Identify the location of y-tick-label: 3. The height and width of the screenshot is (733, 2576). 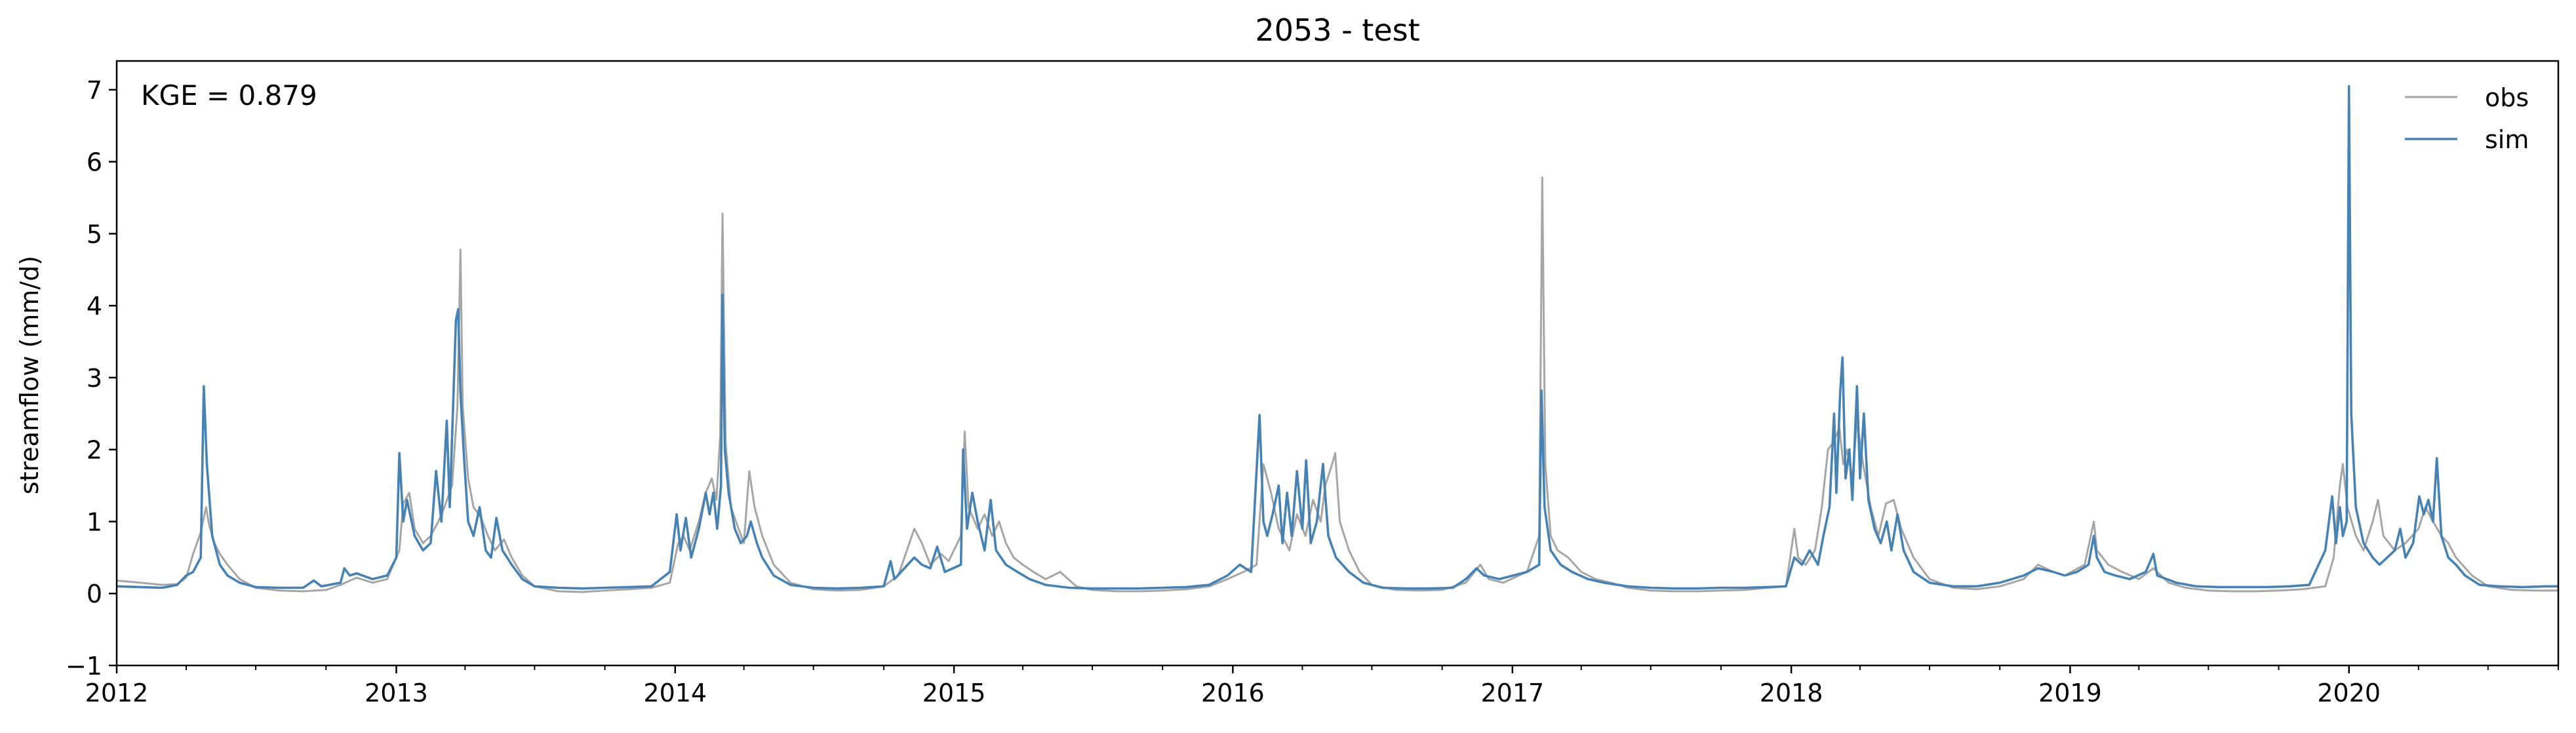
(94, 378).